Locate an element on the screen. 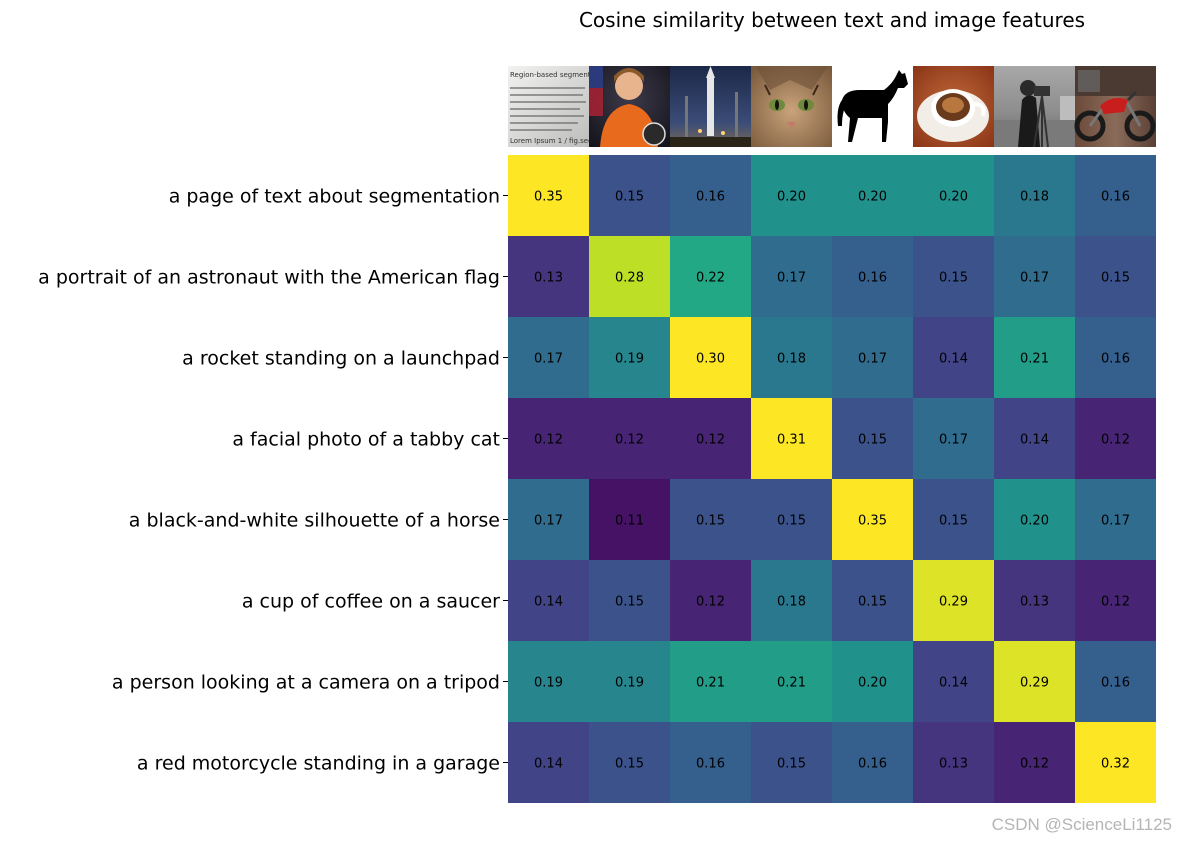 This screenshot has width=1186, height=841. cell-value-label: 0.31 is located at coordinates (791, 440).